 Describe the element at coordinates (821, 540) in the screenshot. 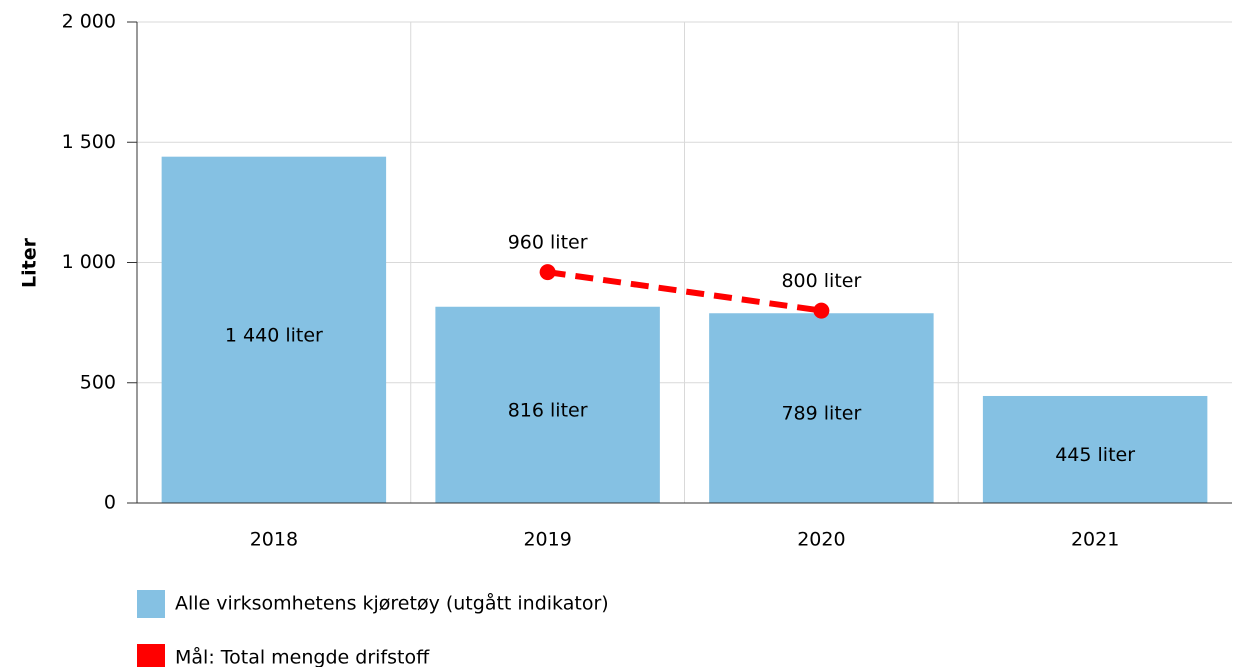

I see `x-tick-label: 2020` at that location.